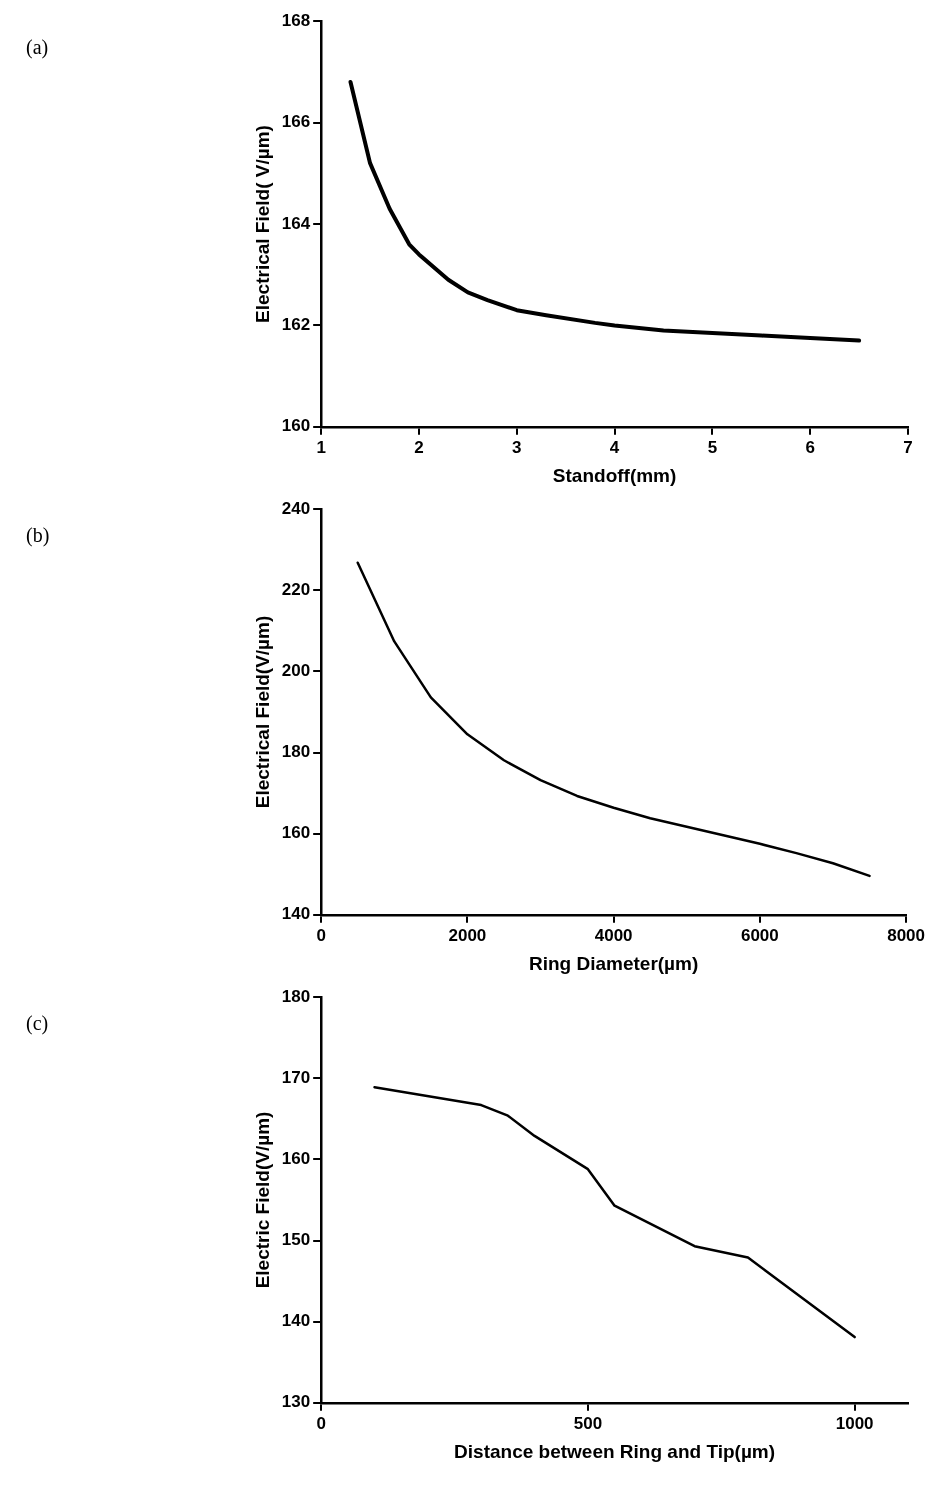  I want to click on y-tick-label: 170, so click(296, 1078).